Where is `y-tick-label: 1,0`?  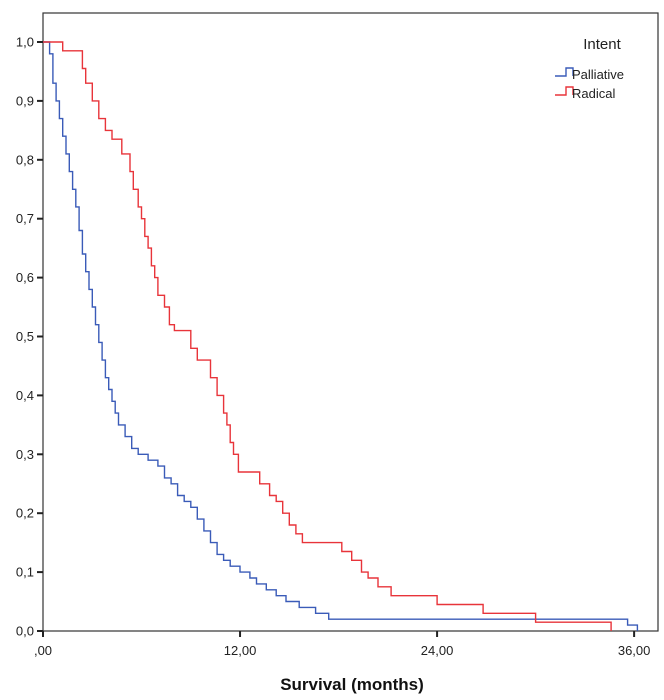 y-tick-label: 1,0 is located at coordinates (25, 42).